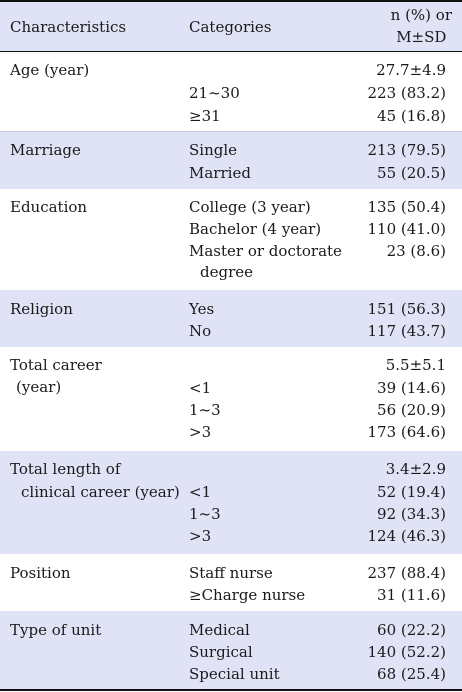  Describe the element at coordinates (41, 309) in the screenshot. I see `group-label: Religion` at that location.